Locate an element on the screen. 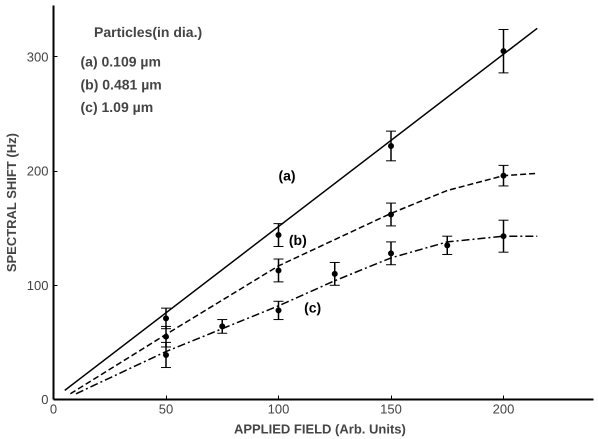 Image resolution: width=598 pixels, height=439 pixels. annotation: Particles(in dia.) is located at coordinates (148, 32).